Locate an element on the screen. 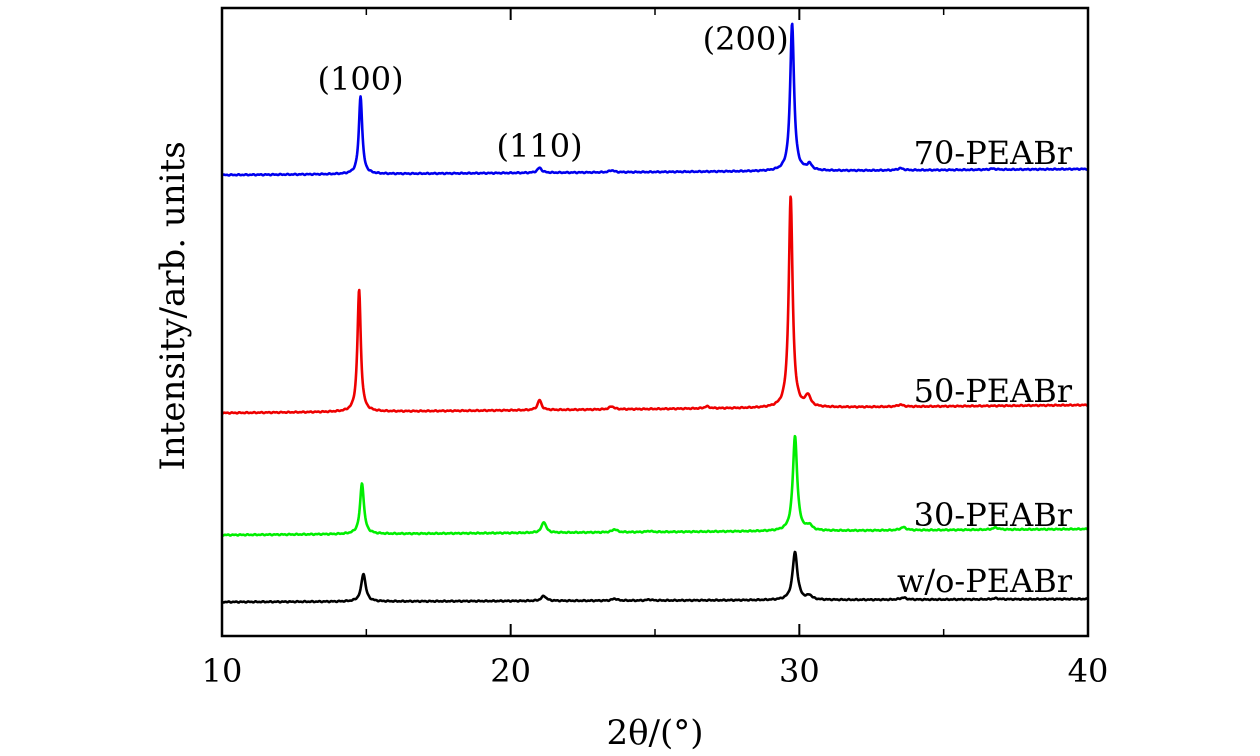 This screenshot has height=756, width=1260. peak-labels-group: (100) (110) (200) is located at coordinates (553, 92).